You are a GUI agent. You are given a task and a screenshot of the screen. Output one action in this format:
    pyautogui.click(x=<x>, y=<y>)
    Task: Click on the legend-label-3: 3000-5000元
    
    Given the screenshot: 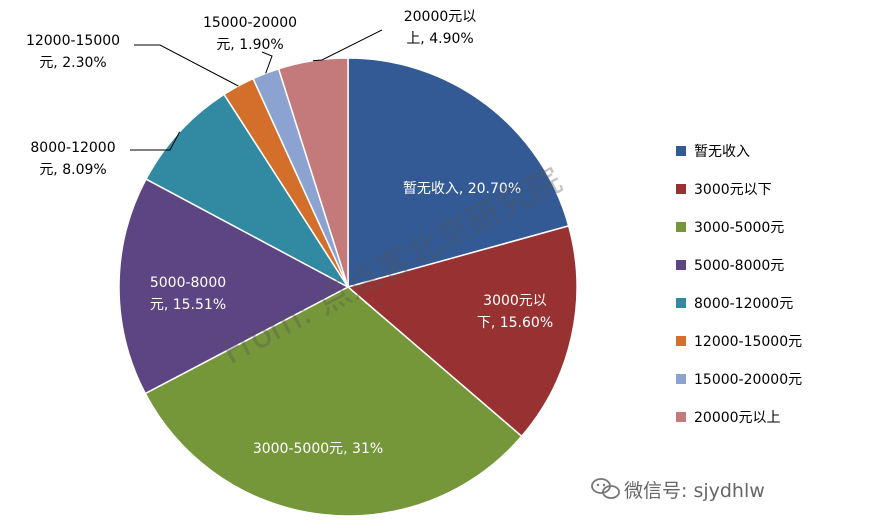 What is the action you would take?
    pyautogui.click(x=739, y=228)
    